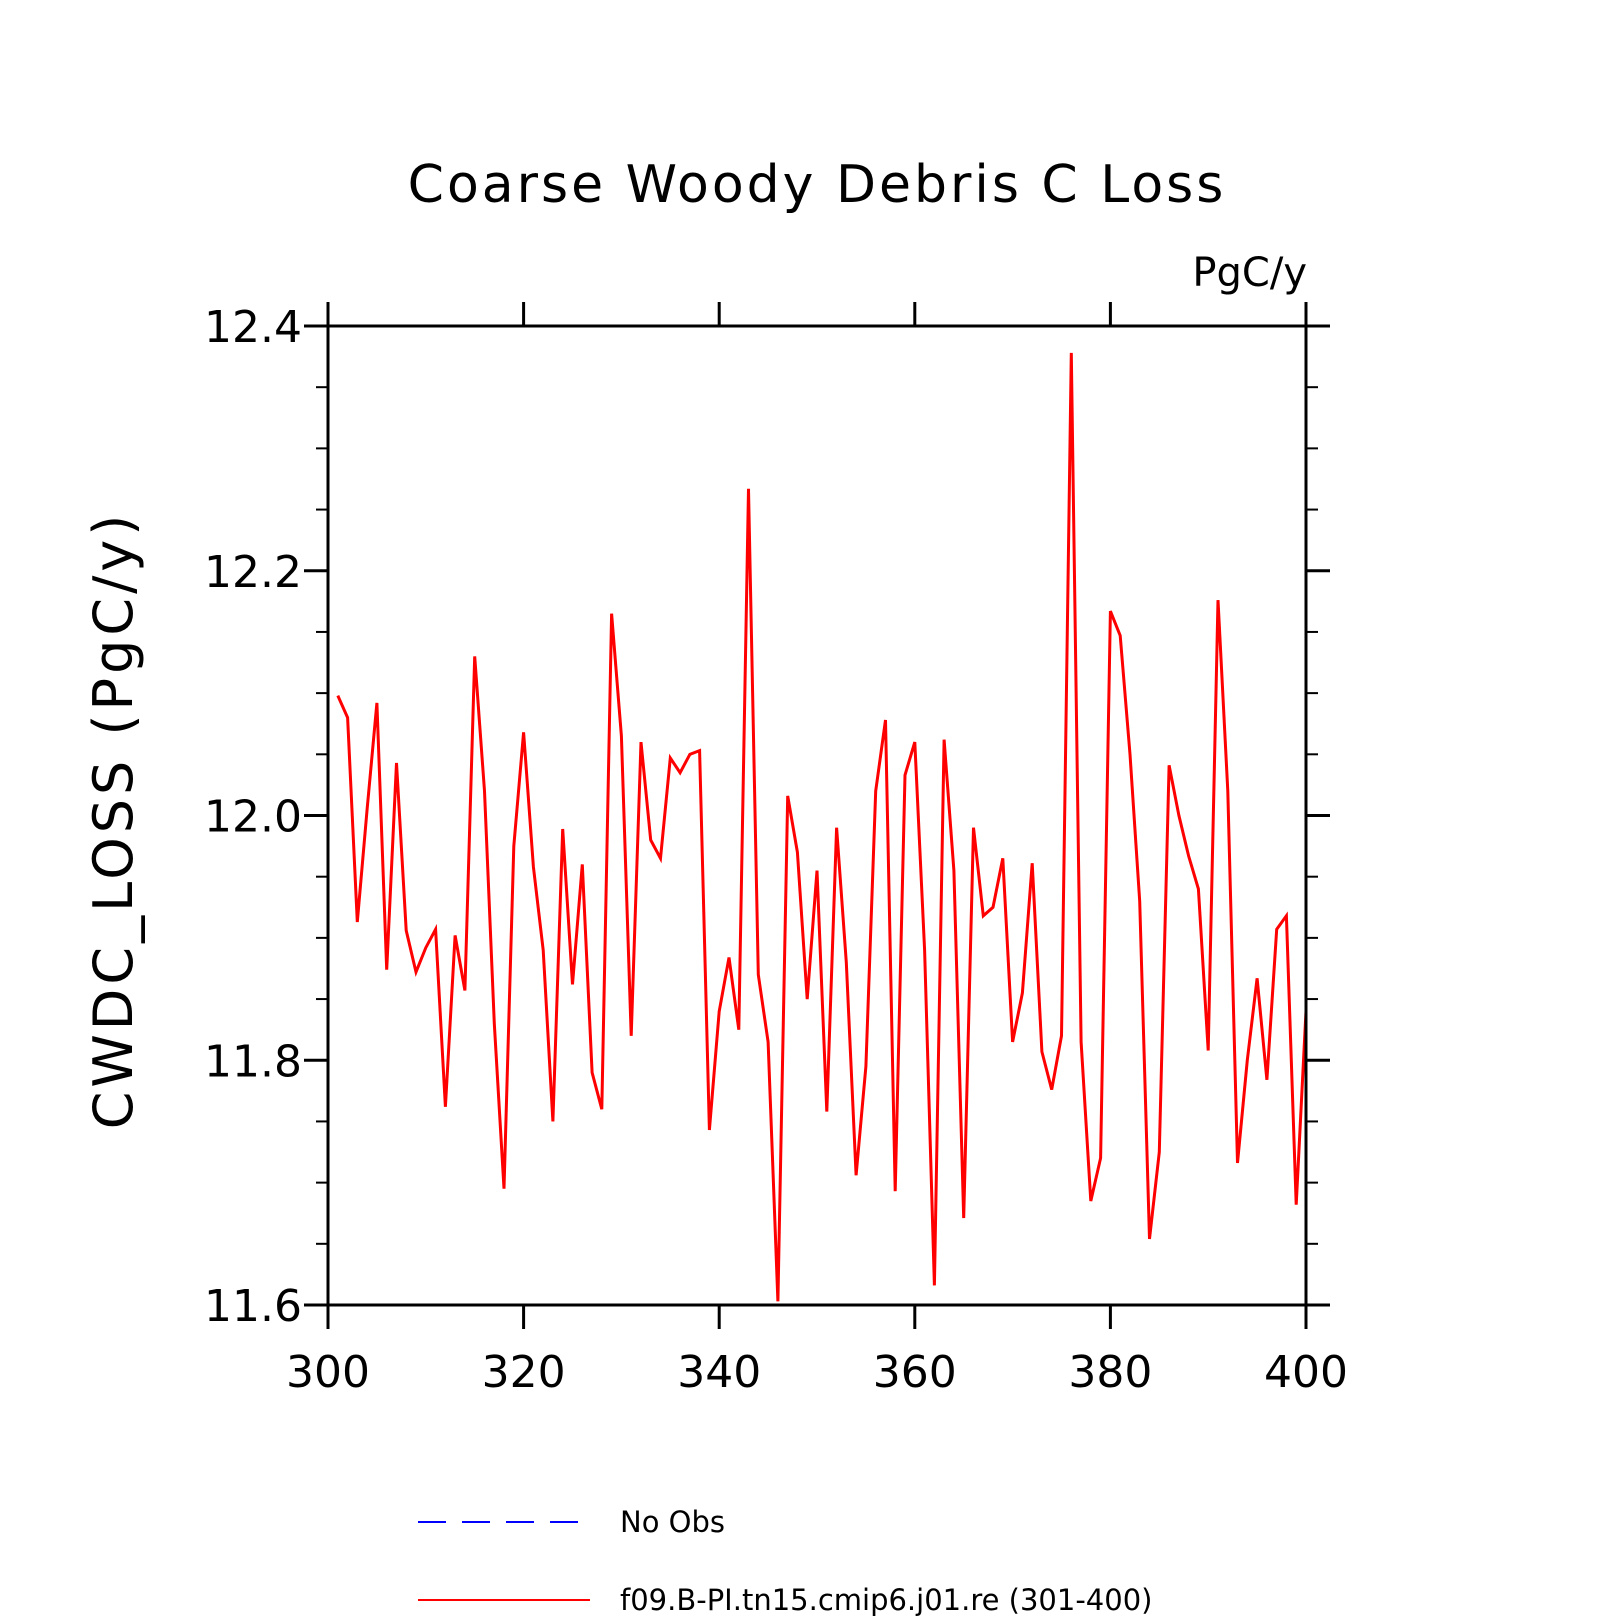 The width and height of the screenshot is (1620, 1620). I want to click on x-tick-label: 400, so click(1306, 1372).